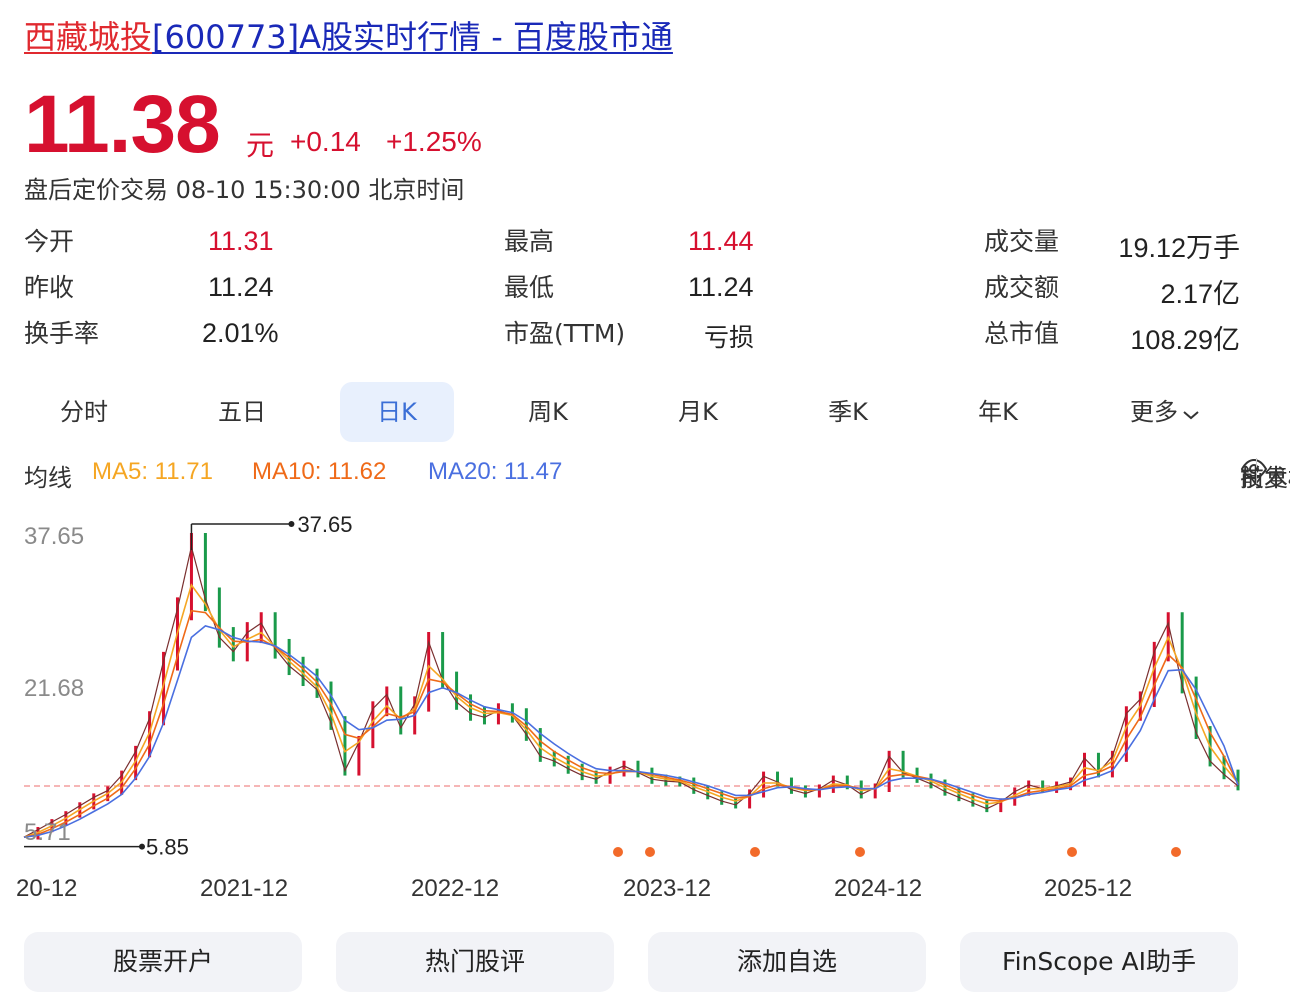 The image size is (1290, 1008). Describe the element at coordinates (721, 241) in the screenshot. I see `stat-value-high: 11.44` at that location.